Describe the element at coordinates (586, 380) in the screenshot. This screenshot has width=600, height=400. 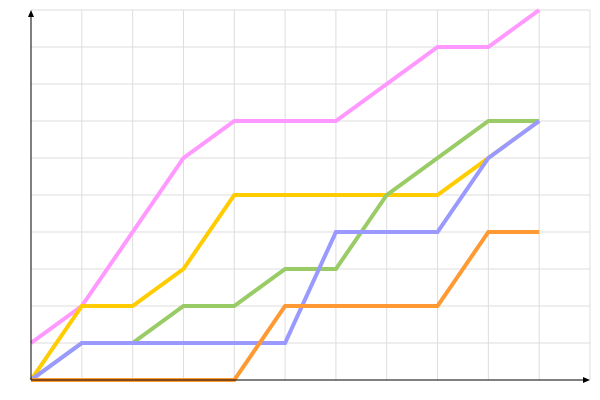
I see `x-axis-arrow` at that location.